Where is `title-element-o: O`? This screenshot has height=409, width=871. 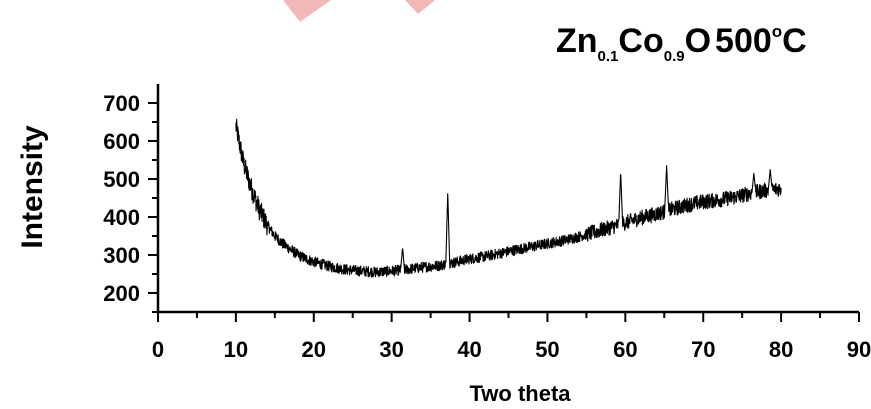
title-element-o: O is located at coordinates (698, 41).